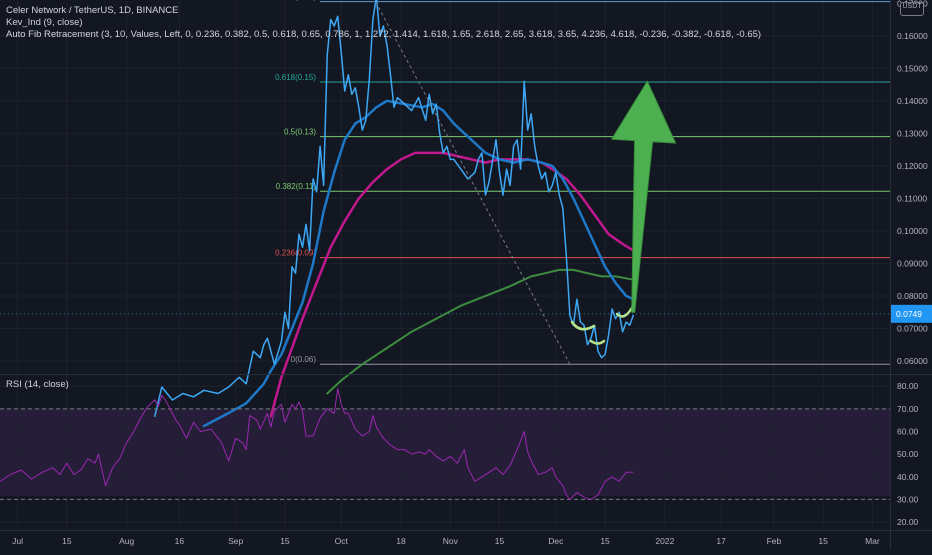 Image resolution: width=932 pixels, height=555 pixels. What do you see at coordinates (296, 186) in the screenshot?
I see `fib-label: 0.382(0.11)` at bounding box center [296, 186].